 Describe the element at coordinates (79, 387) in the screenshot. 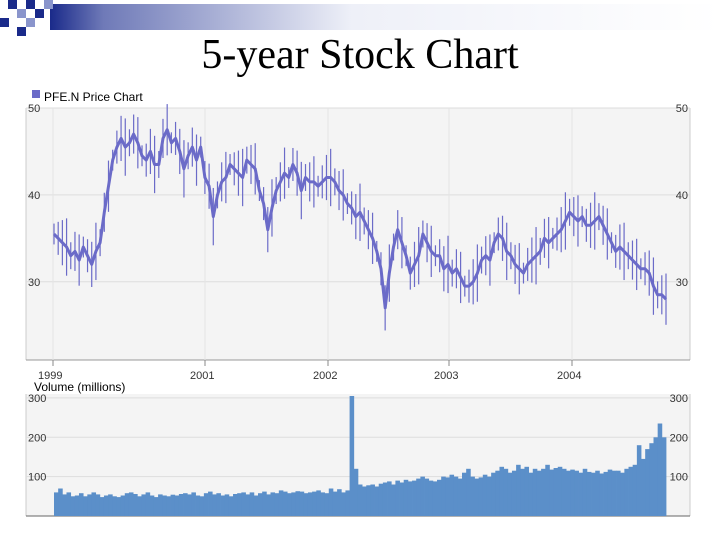

I see `volume-chart-title: Volume (millions)` at that location.